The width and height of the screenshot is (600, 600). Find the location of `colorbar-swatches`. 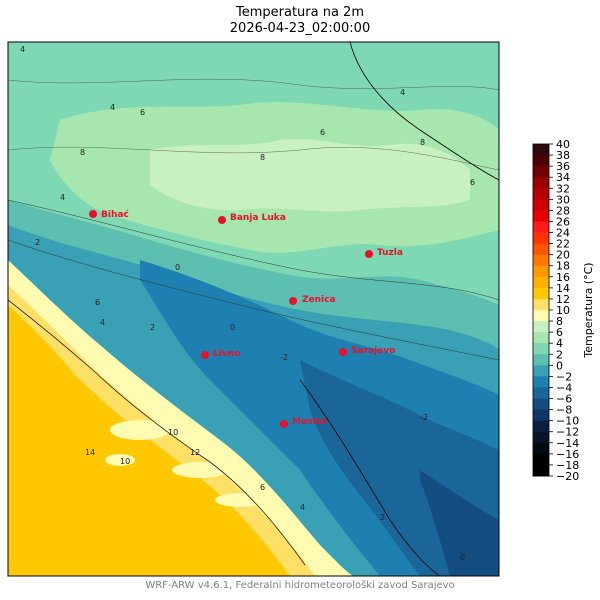

colorbar-swatches is located at coordinates (541, 310).